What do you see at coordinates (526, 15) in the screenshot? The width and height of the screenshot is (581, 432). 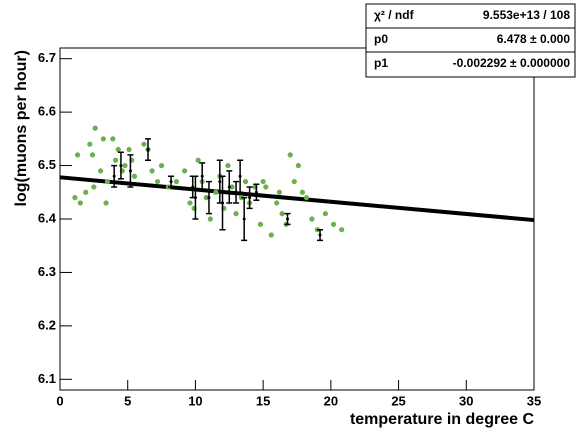 I see `stats-value: 9.553e+13 / 108` at bounding box center [526, 15].